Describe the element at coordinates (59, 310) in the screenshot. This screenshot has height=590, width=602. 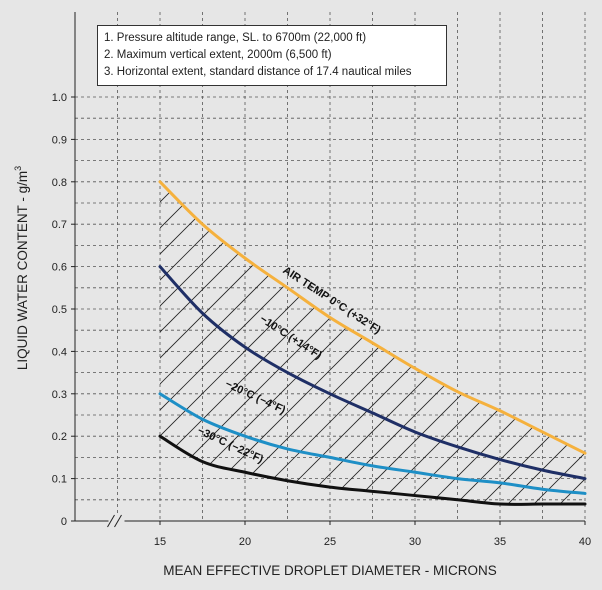
I see `y-tick-label: 0.5` at that location.